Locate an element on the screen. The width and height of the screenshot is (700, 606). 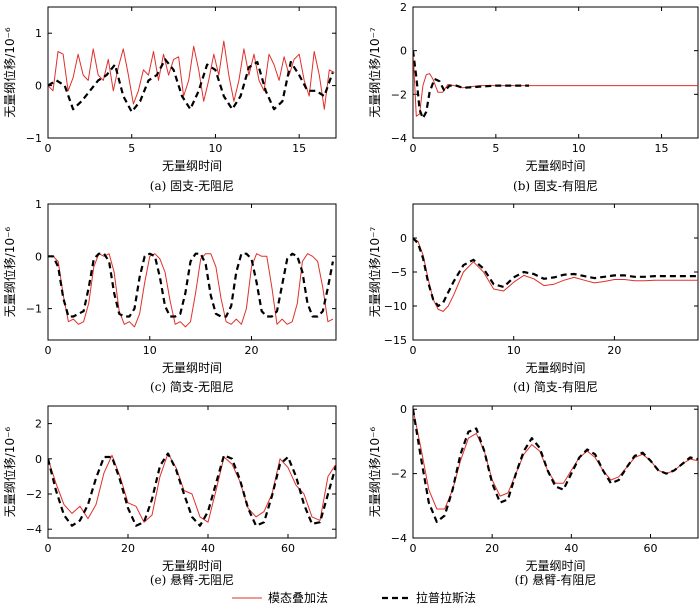
chart-panel-e: 0 20 40 60 −4 −2 0 2 无量纲时间 无量纲位移/10⁻⁶ (e) 悬臂-无阻尼 is located at coordinates (169, 496).